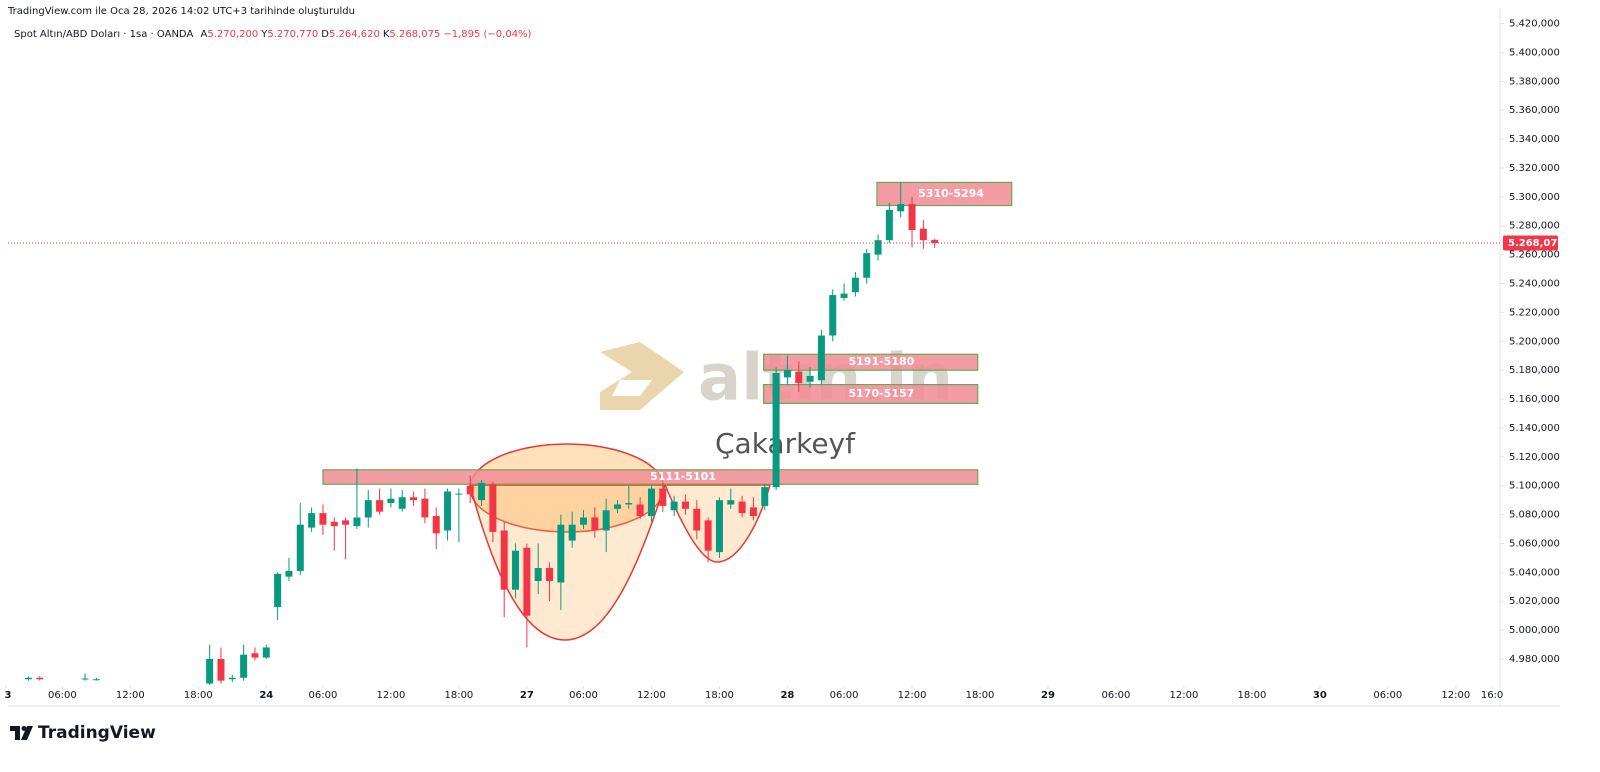 Image resolution: width=1600 pixels, height=772 pixels. Describe the element at coordinates (1534, 139) in the screenshot. I see `y-tick-label: 5.340,000` at that location.